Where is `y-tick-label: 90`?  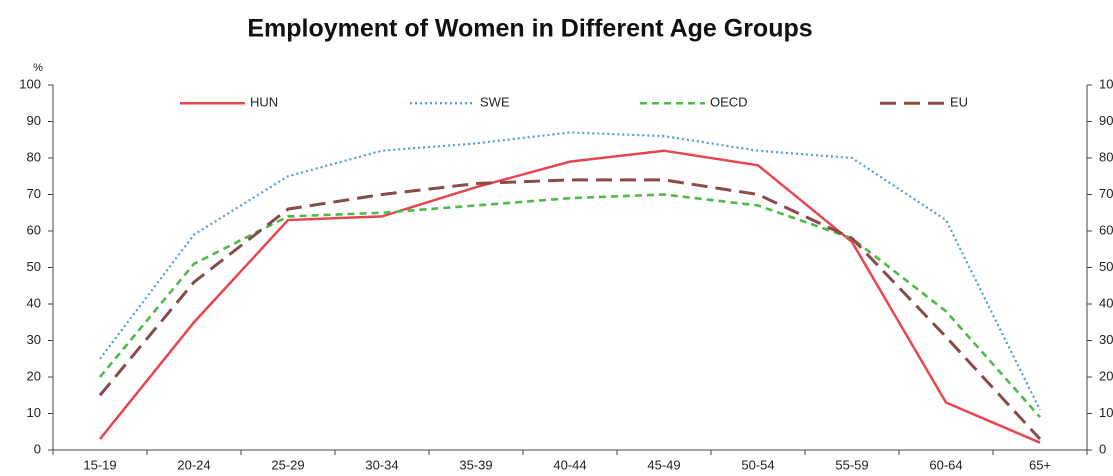 y-tick-label: 90 is located at coordinates (34, 120).